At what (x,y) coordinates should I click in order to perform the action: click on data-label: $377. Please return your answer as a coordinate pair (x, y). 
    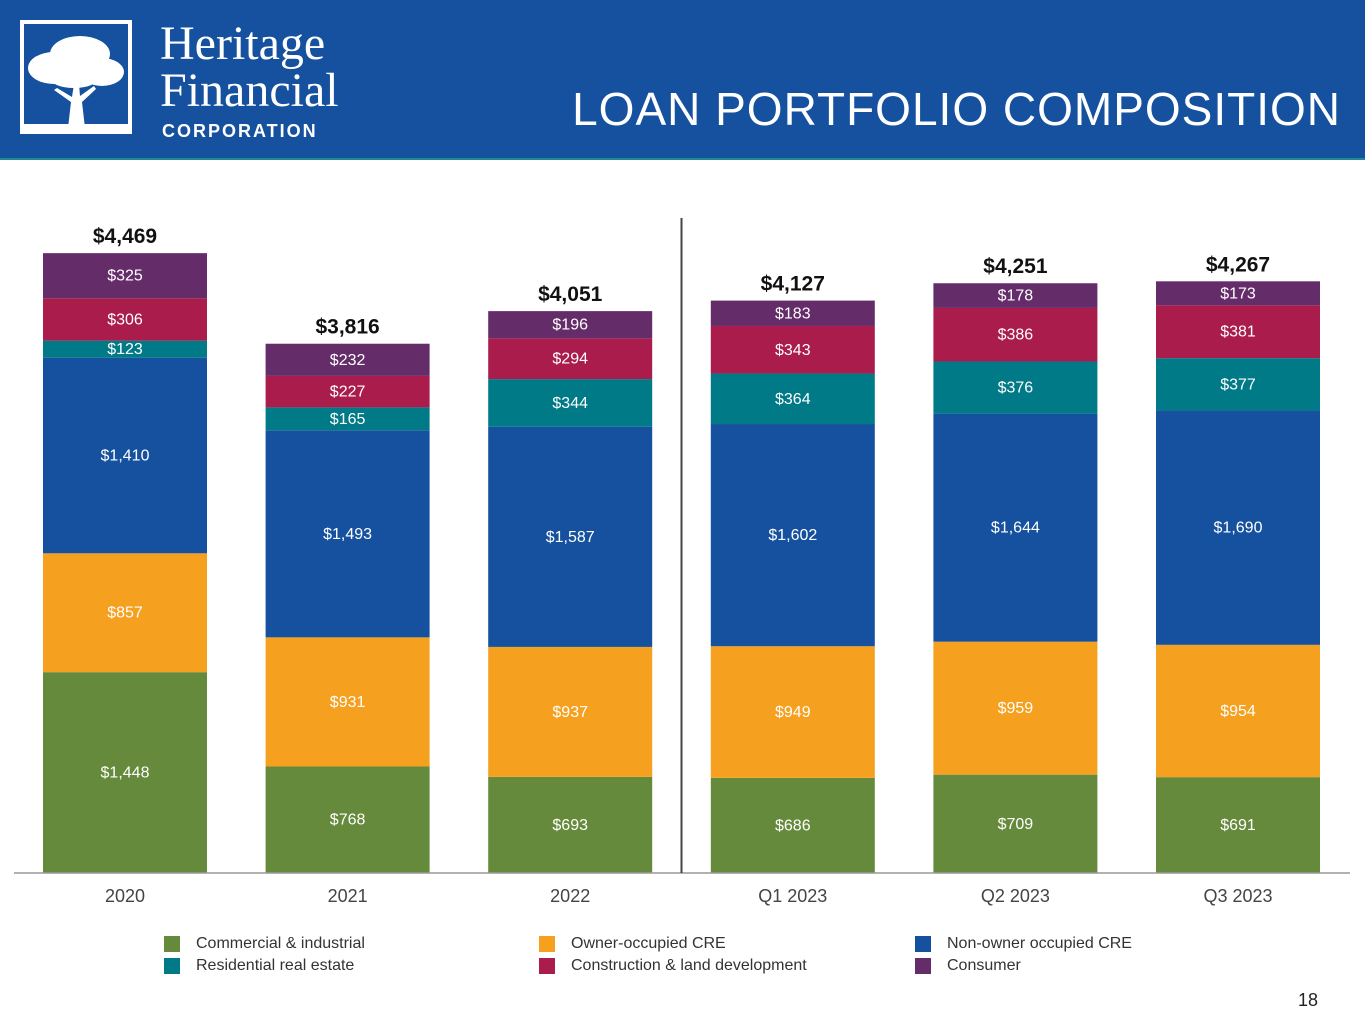
    Looking at the image, I should click on (1238, 384).